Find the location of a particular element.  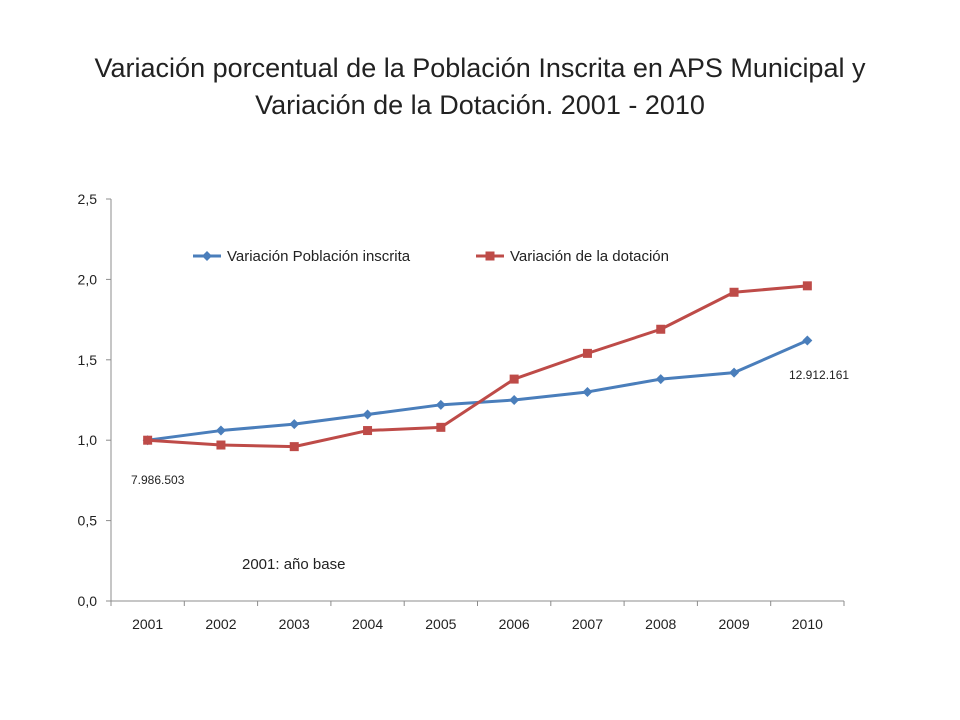

chart-title-line-2: Variación de la Dotación. 2001 - 2010 is located at coordinates (480, 105).